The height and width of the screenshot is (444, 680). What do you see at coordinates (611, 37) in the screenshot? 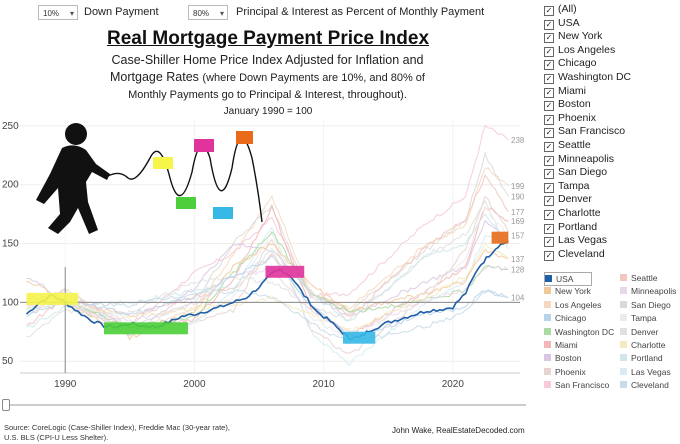
I see `city-checkbox-item: ✓ New York` at bounding box center [611, 37].